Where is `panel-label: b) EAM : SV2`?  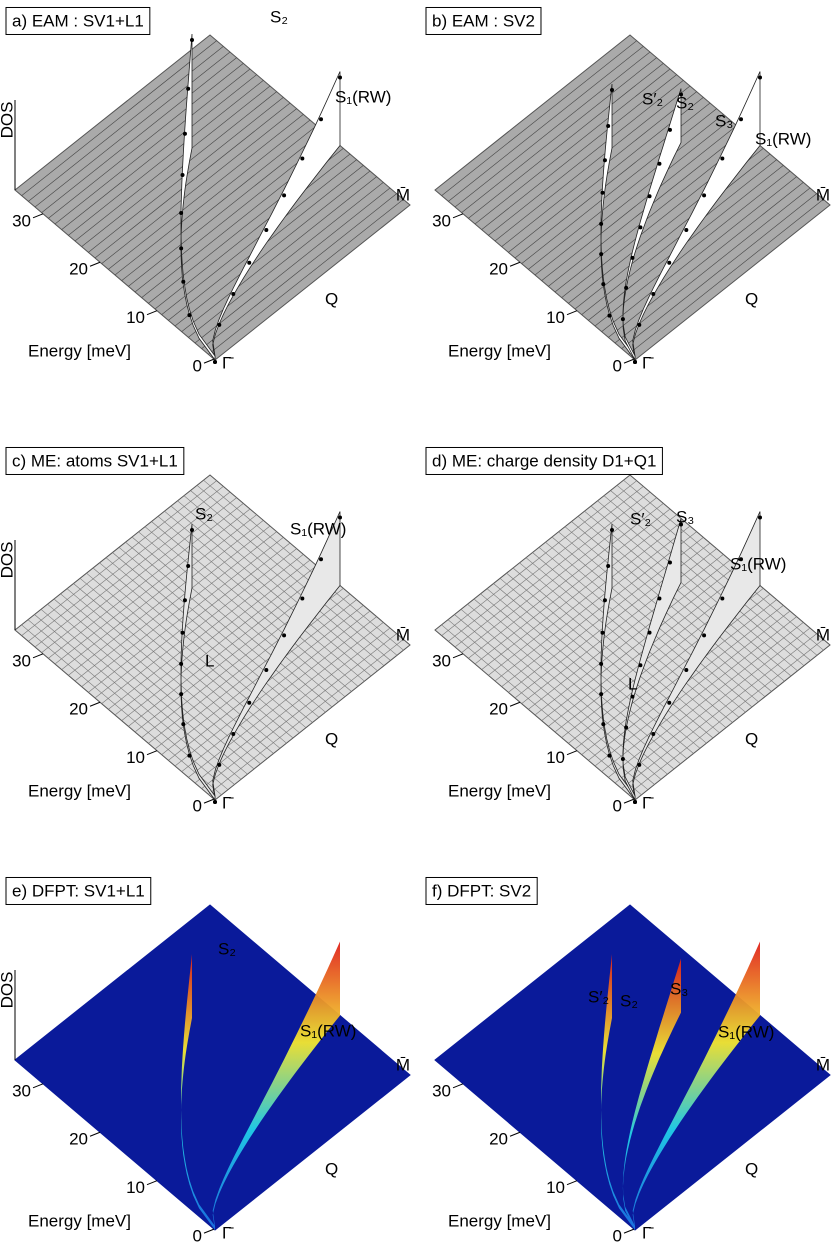
panel-label: b) EAM : SV2 is located at coordinates (483, 20).